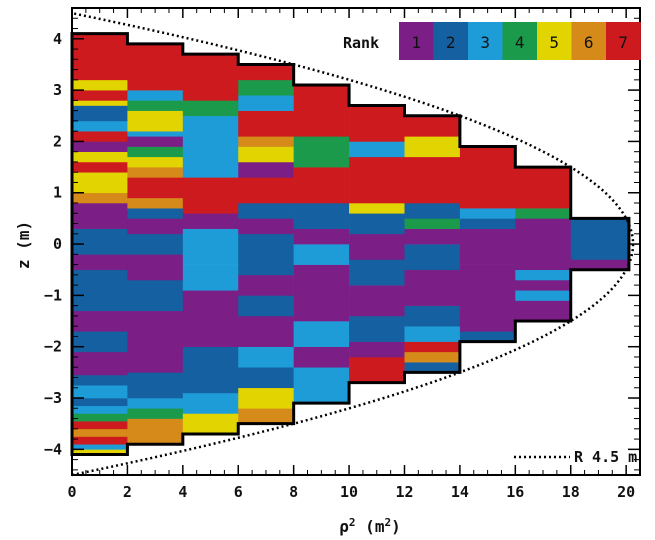 Image resolution: width=655 pixels, height=540 pixels. What do you see at coordinates (100, 262) in the screenshot?
I see `cell-col0-seg14` at bounding box center [100, 262].